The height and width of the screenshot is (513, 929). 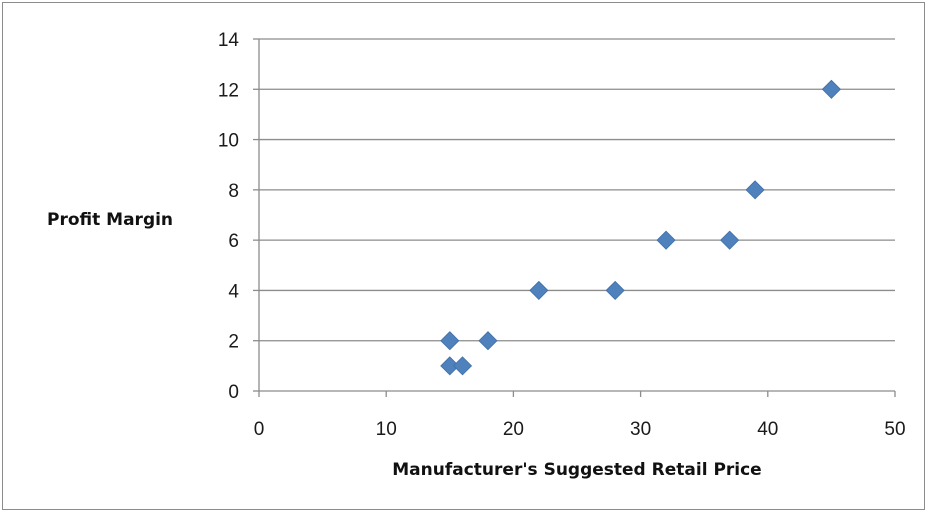 I want to click on x-tick-label: 50, so click(x=894, y=429).